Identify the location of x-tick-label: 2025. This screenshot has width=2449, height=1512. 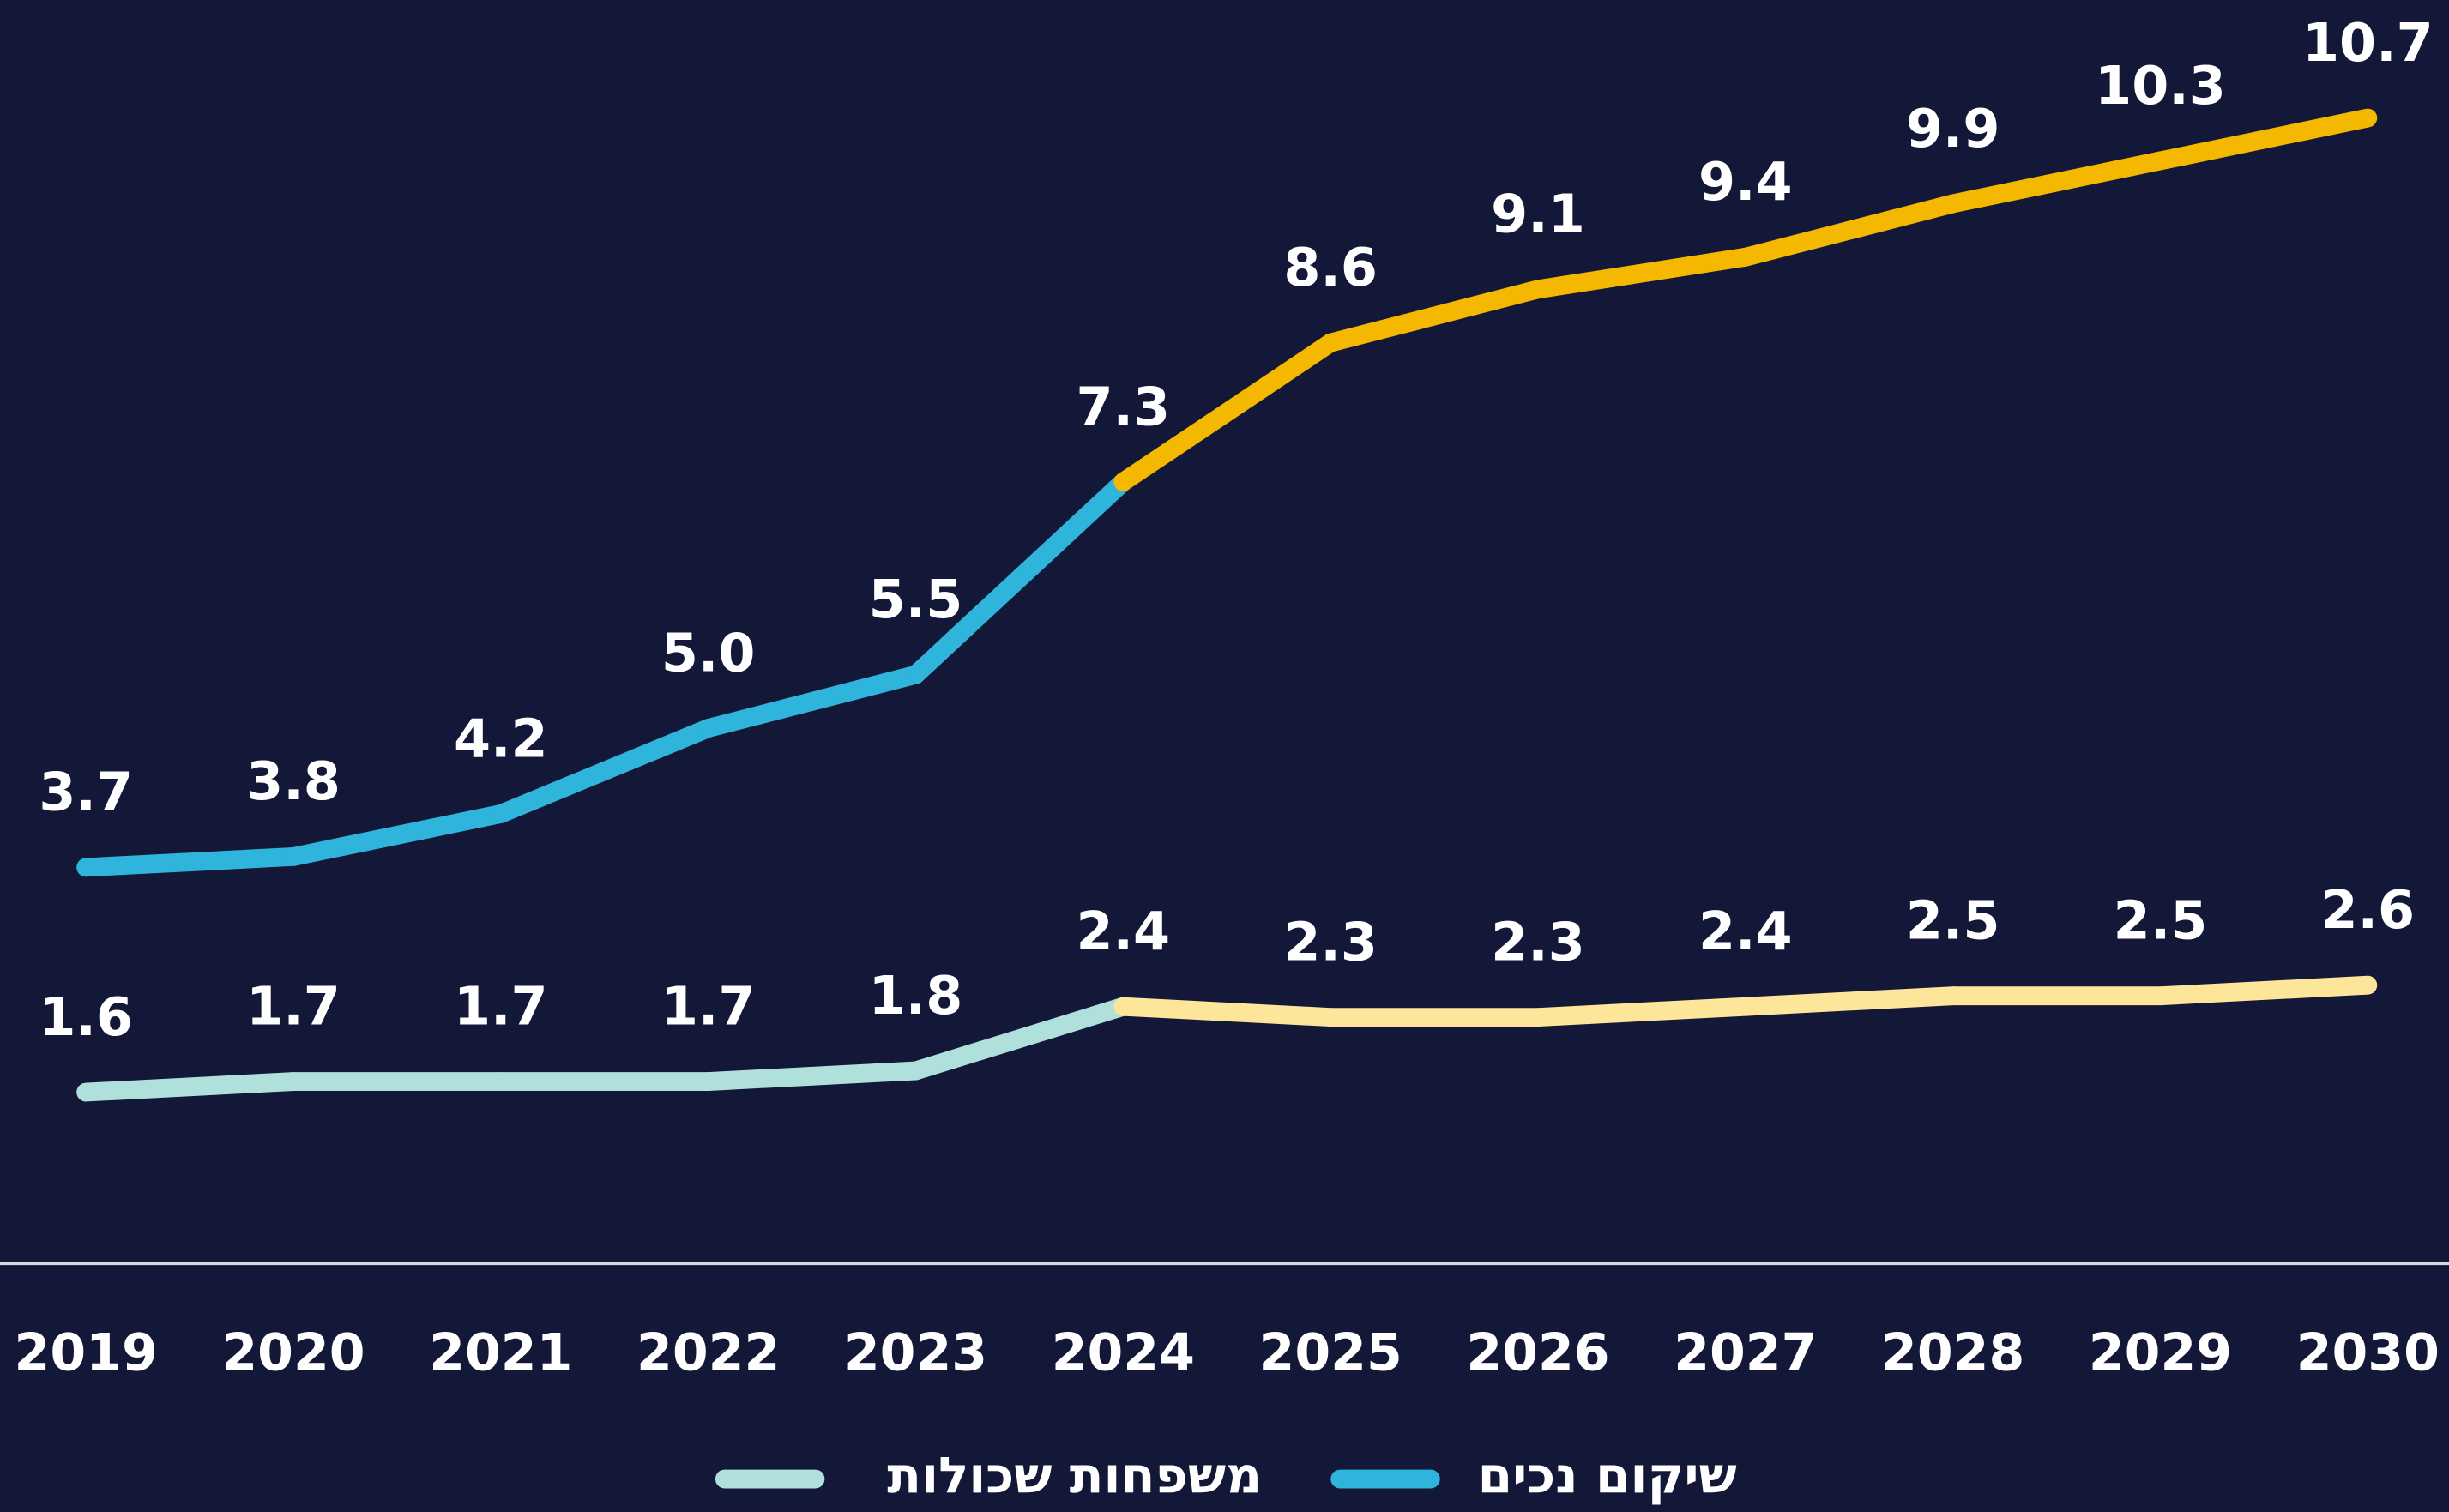
(1330, 1352).